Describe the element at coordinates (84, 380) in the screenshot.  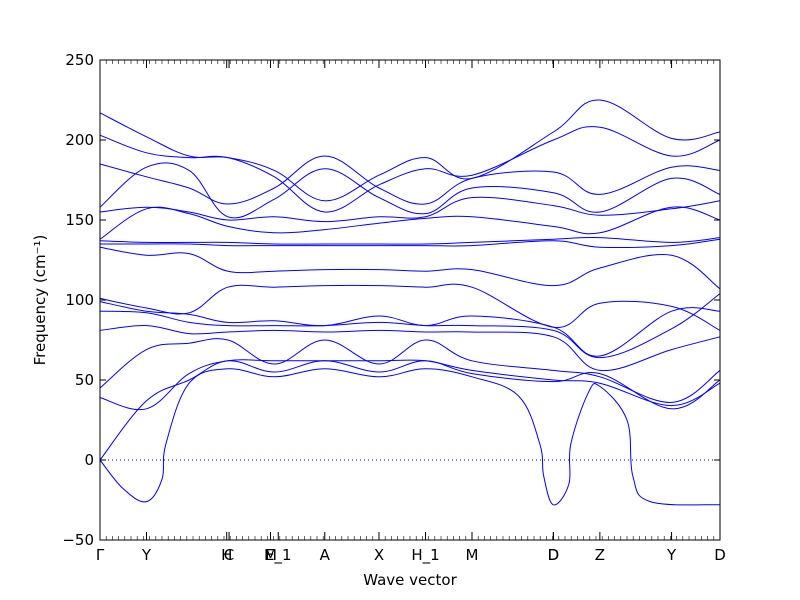
I see `y-tick-label: 50` at that location.